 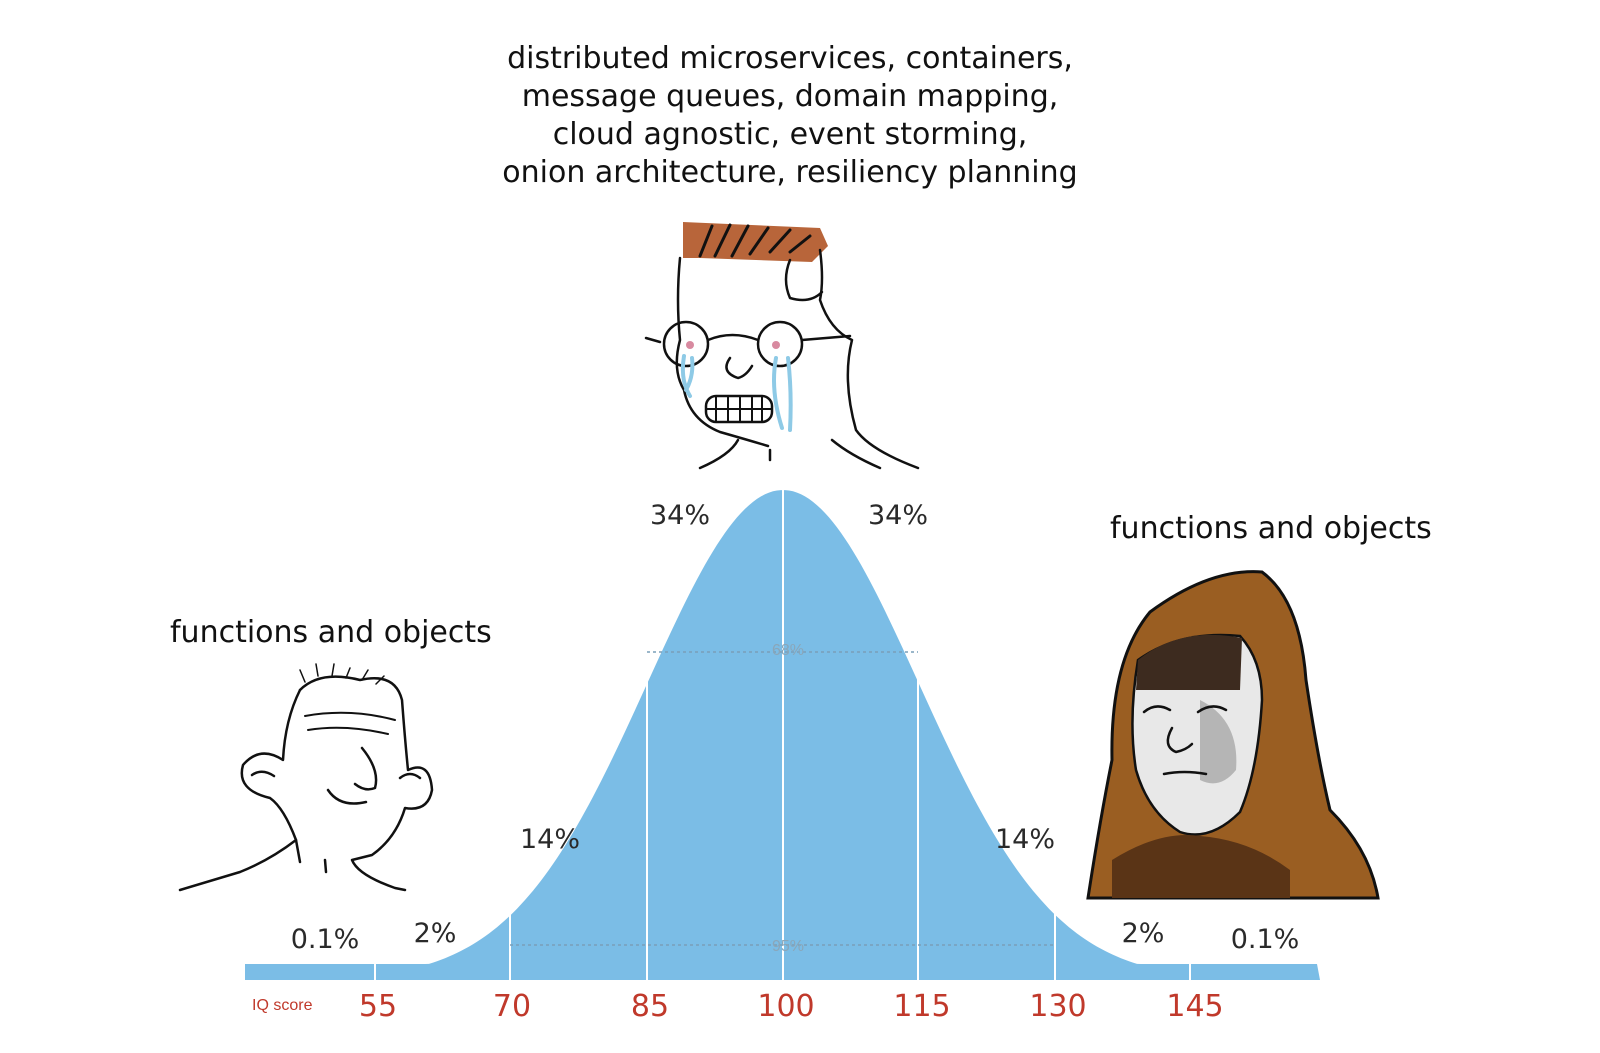 I want to click on simple-wojak-outline-right, so click(x=366, y=783).